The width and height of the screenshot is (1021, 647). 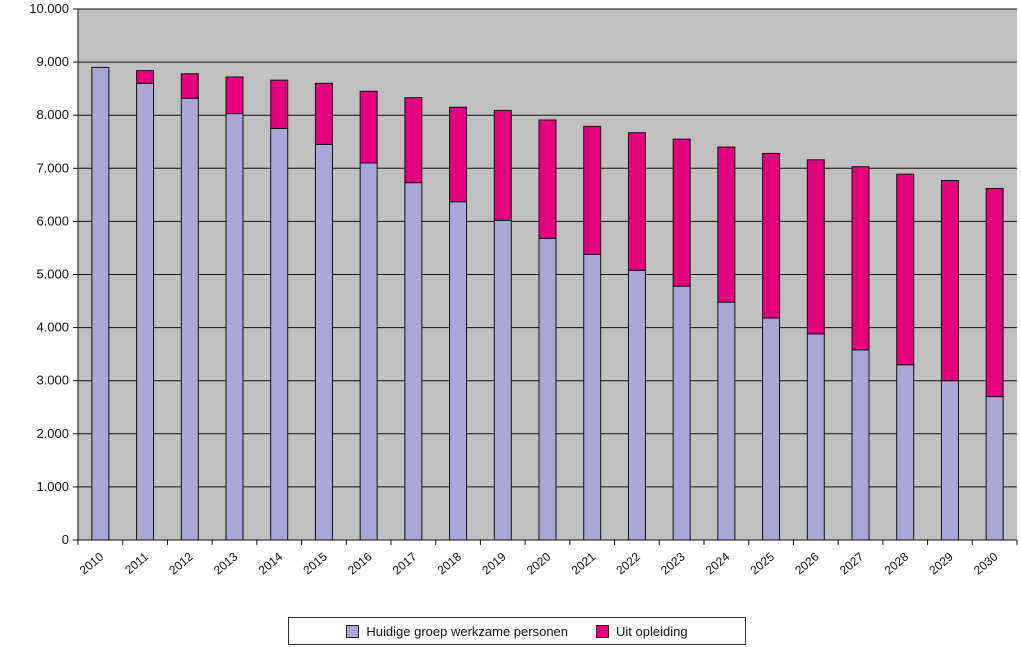 I want to click on x-tick-label: 2022, so click(x=628, y=563).